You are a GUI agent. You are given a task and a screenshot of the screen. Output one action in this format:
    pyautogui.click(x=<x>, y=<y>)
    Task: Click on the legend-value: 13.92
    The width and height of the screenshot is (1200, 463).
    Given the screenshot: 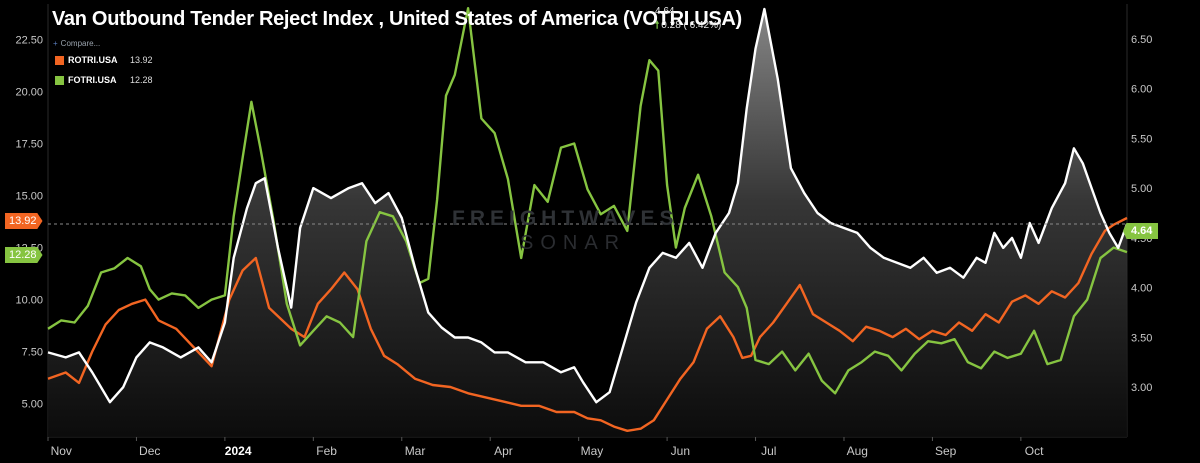 What is the action you would take?
    pyautogui.click(x=141, y=60)
    